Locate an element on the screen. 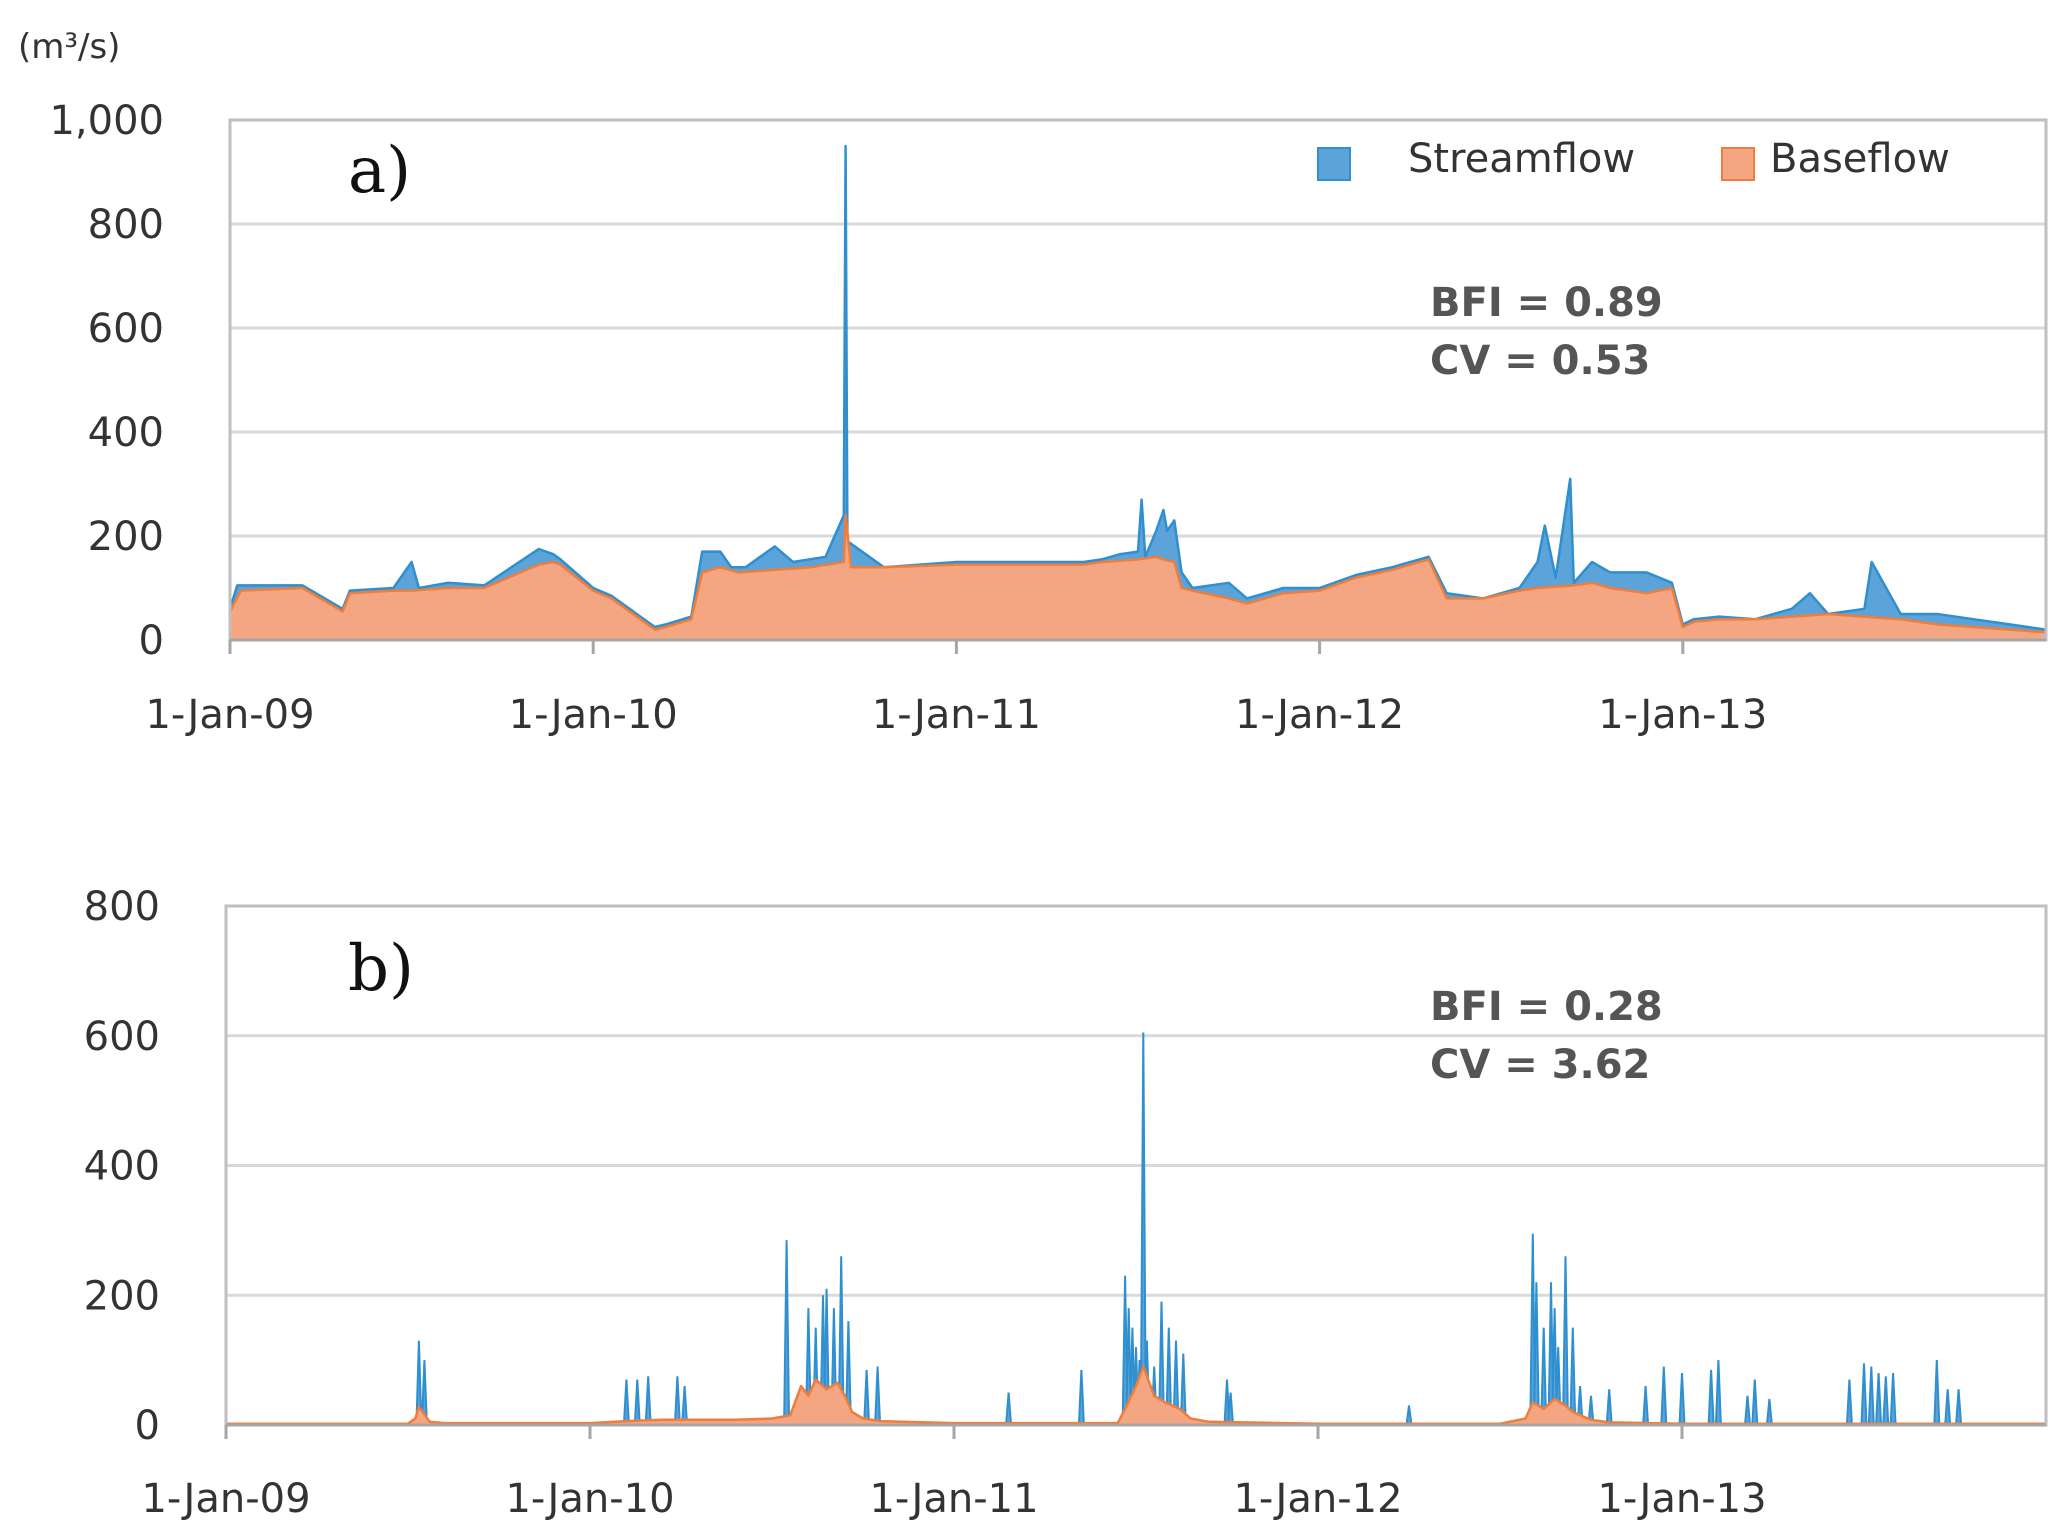 The image size is (2062, 1535). y-axis-b: 0 200 400 600 800 is located at coordinates (122, 1166).